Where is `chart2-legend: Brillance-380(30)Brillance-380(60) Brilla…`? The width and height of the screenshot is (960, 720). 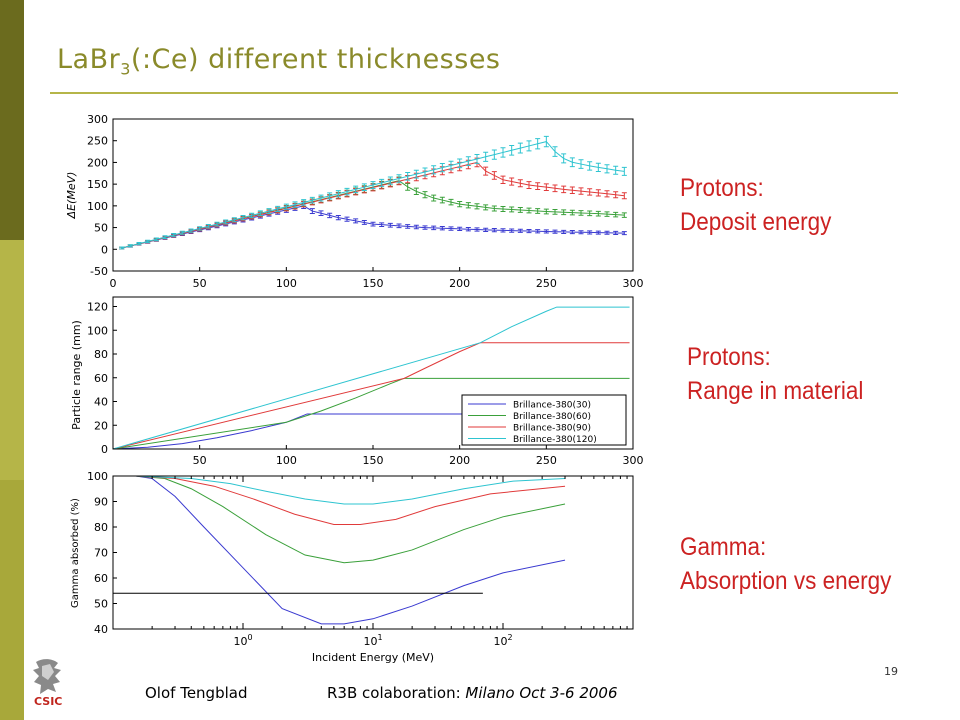 chart2-legend: Brillance-380(30)Brillance-380(60) Brilla… is located at coordinates (544, 420).